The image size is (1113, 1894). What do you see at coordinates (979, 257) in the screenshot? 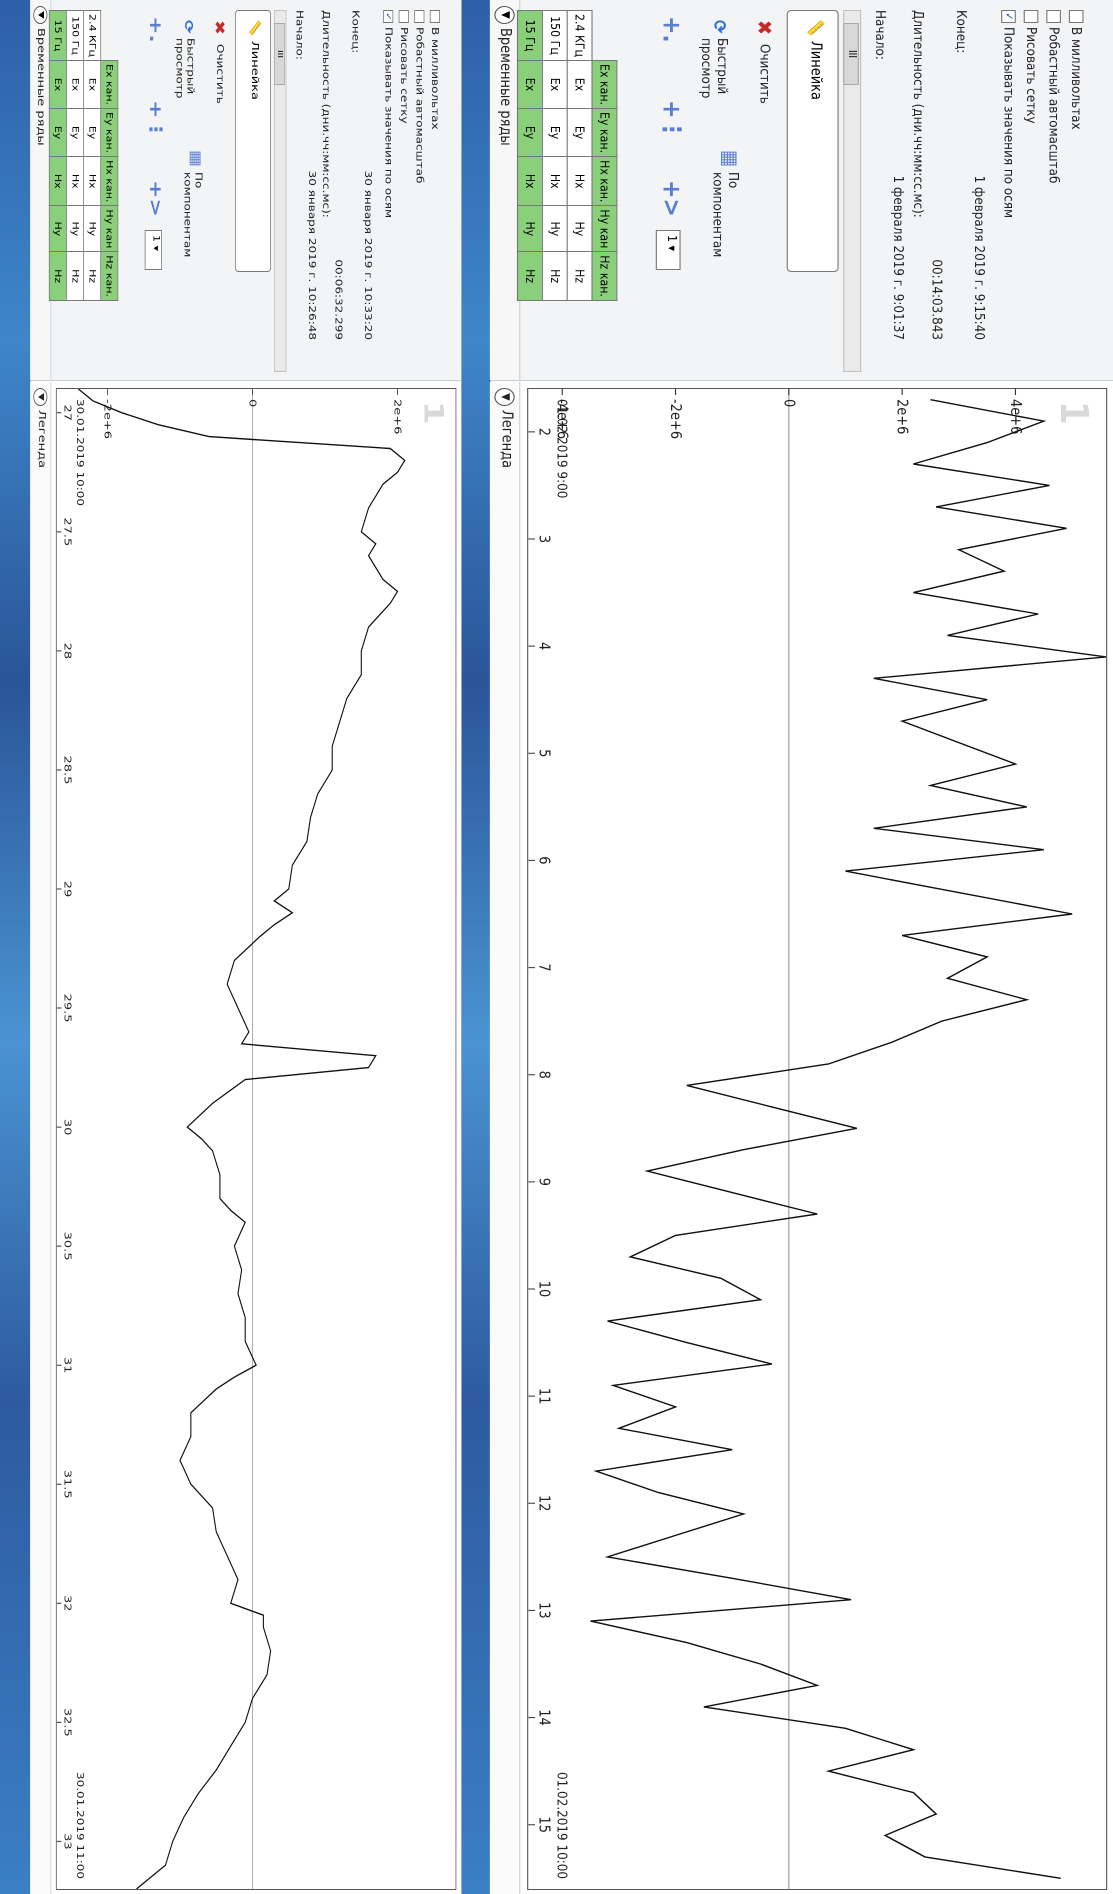
I see `end-field: 1 февраля 2019 г. 9:15:40` at bounding box center [979, 257].